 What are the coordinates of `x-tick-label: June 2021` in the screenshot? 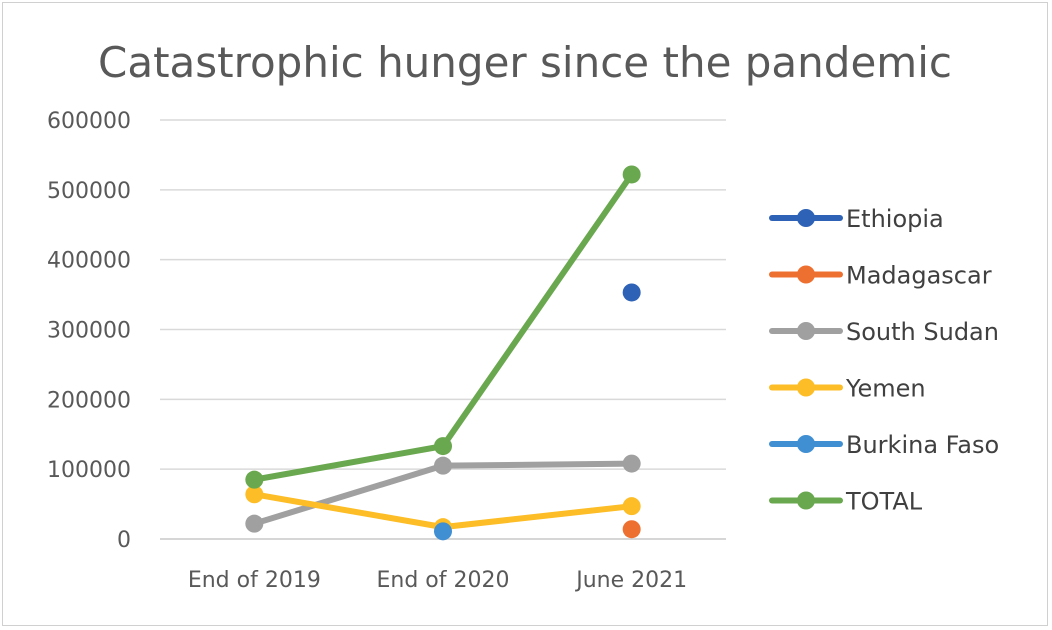 It's located at (630, 580).